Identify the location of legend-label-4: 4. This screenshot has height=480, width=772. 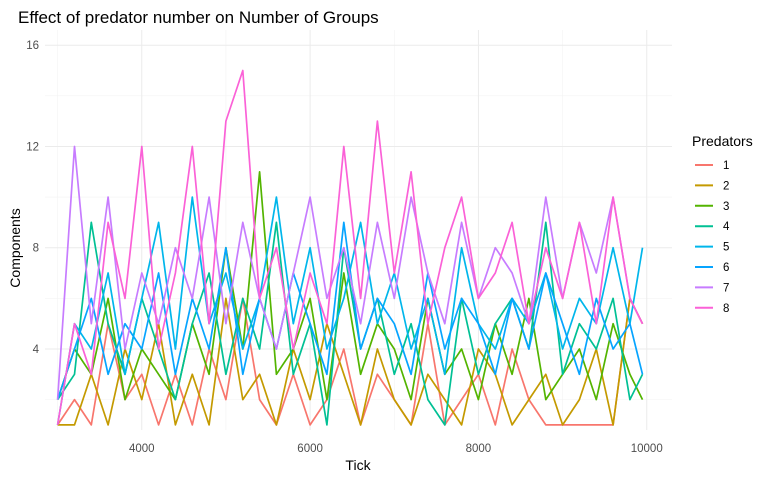
(726, 227).